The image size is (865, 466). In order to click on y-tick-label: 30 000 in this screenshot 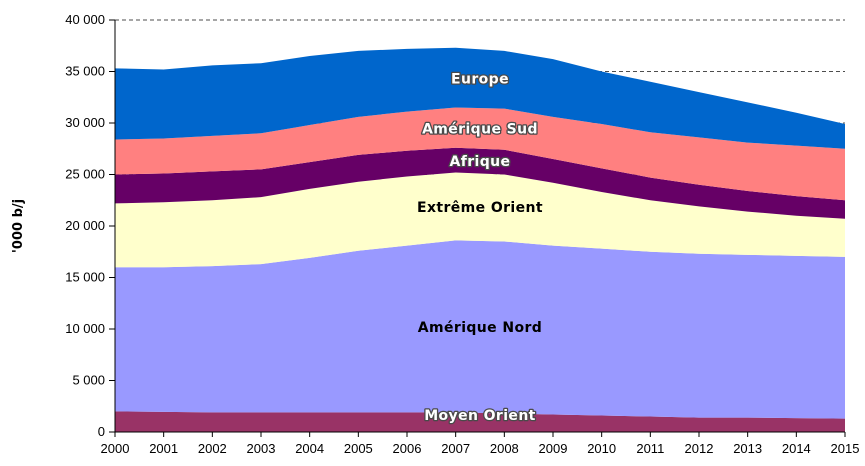, I will do `click(85, 122)`.